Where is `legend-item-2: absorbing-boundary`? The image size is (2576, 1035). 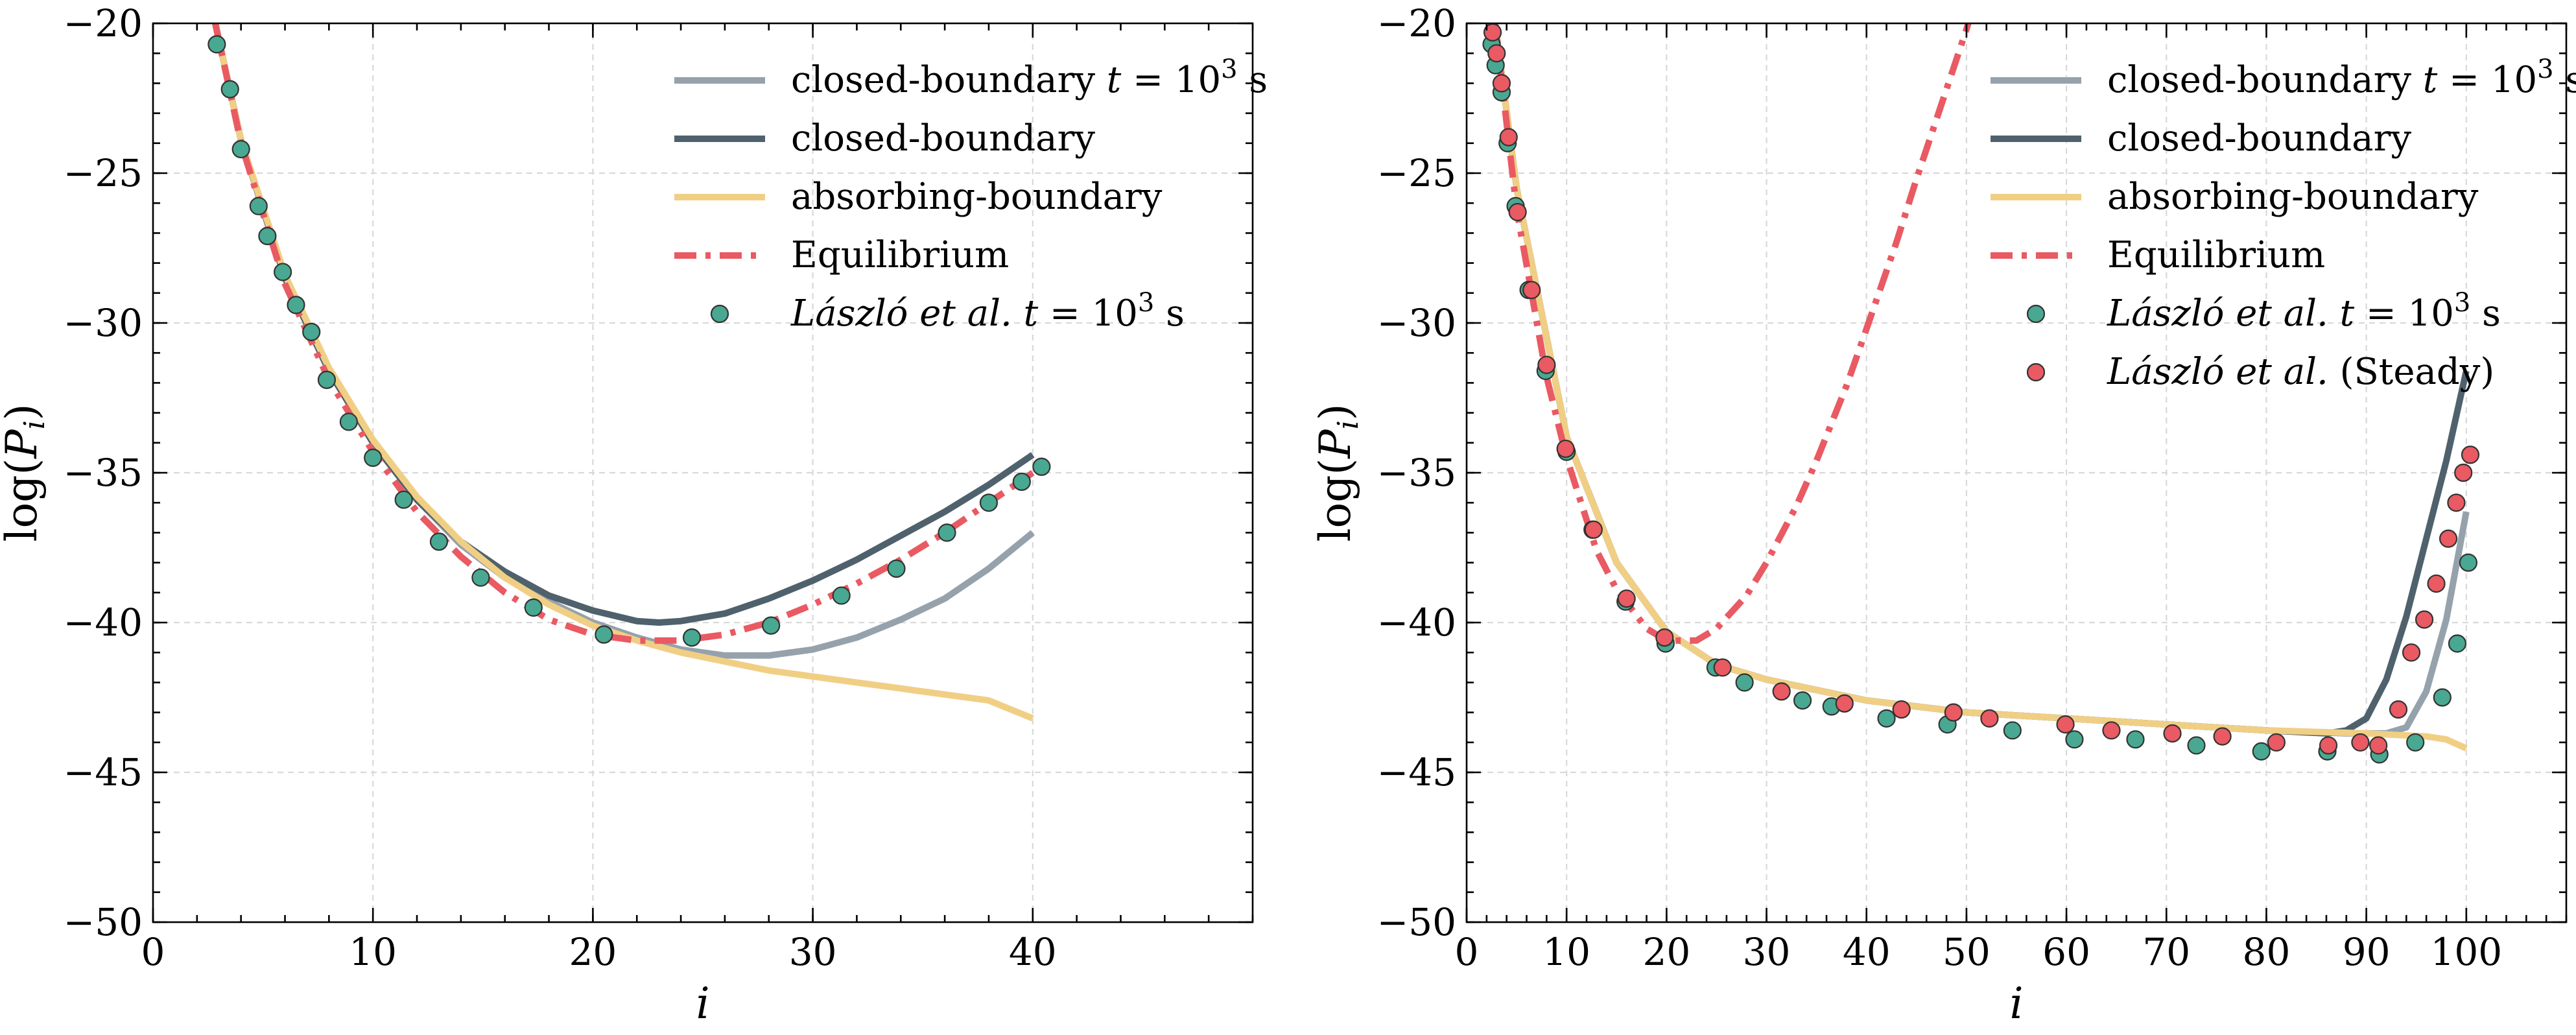 legend-item-2: absorbing-boundary is located at coordinates (2235, 197).